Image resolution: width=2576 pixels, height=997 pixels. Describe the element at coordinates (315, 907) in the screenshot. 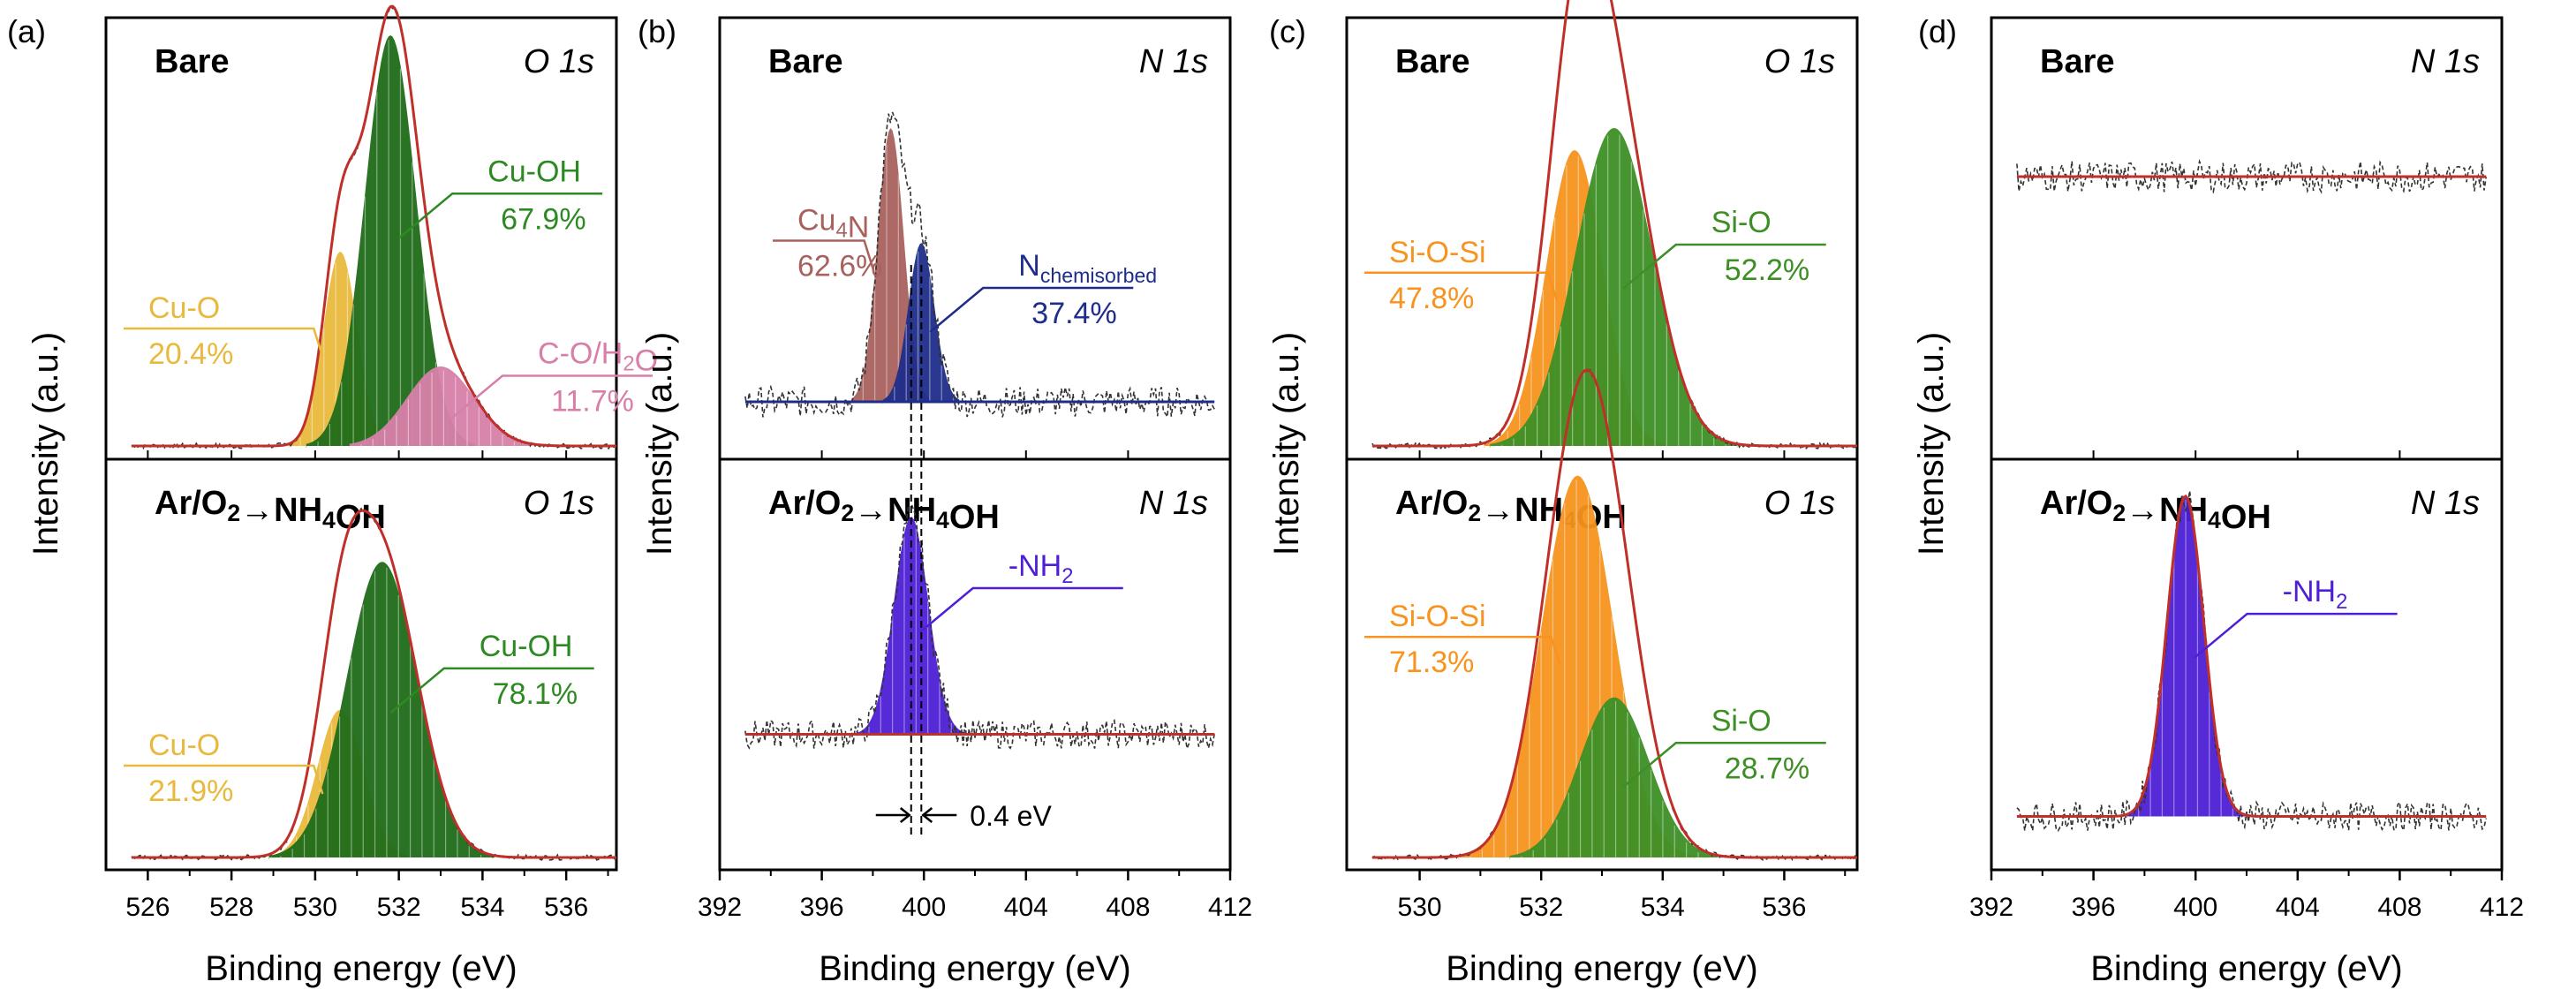

I see `x-tick-label: 530` at that location.